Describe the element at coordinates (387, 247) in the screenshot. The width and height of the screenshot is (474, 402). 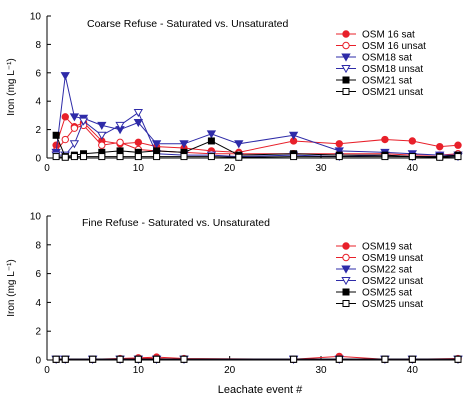
I see `legend-label: OSM19 sat` at that location.